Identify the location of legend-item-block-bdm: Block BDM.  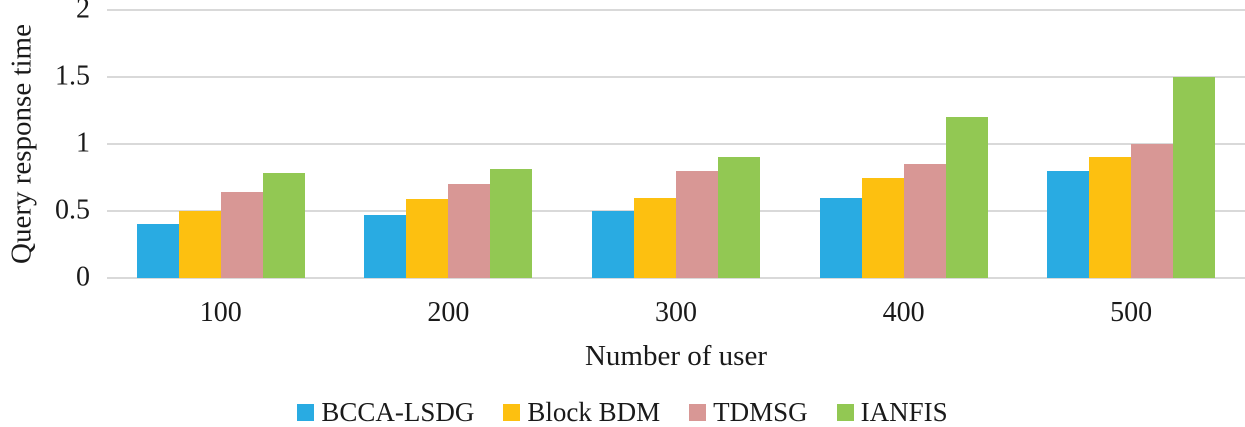
(581, 412).